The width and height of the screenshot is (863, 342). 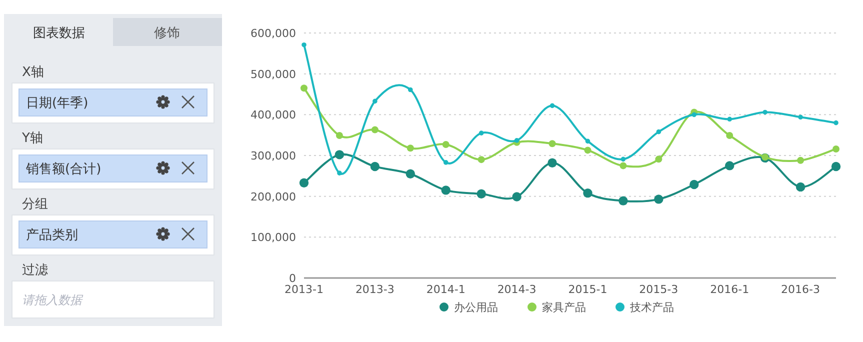 I want to click on y-tick-label: 100,000, so click(x=273, y=237).